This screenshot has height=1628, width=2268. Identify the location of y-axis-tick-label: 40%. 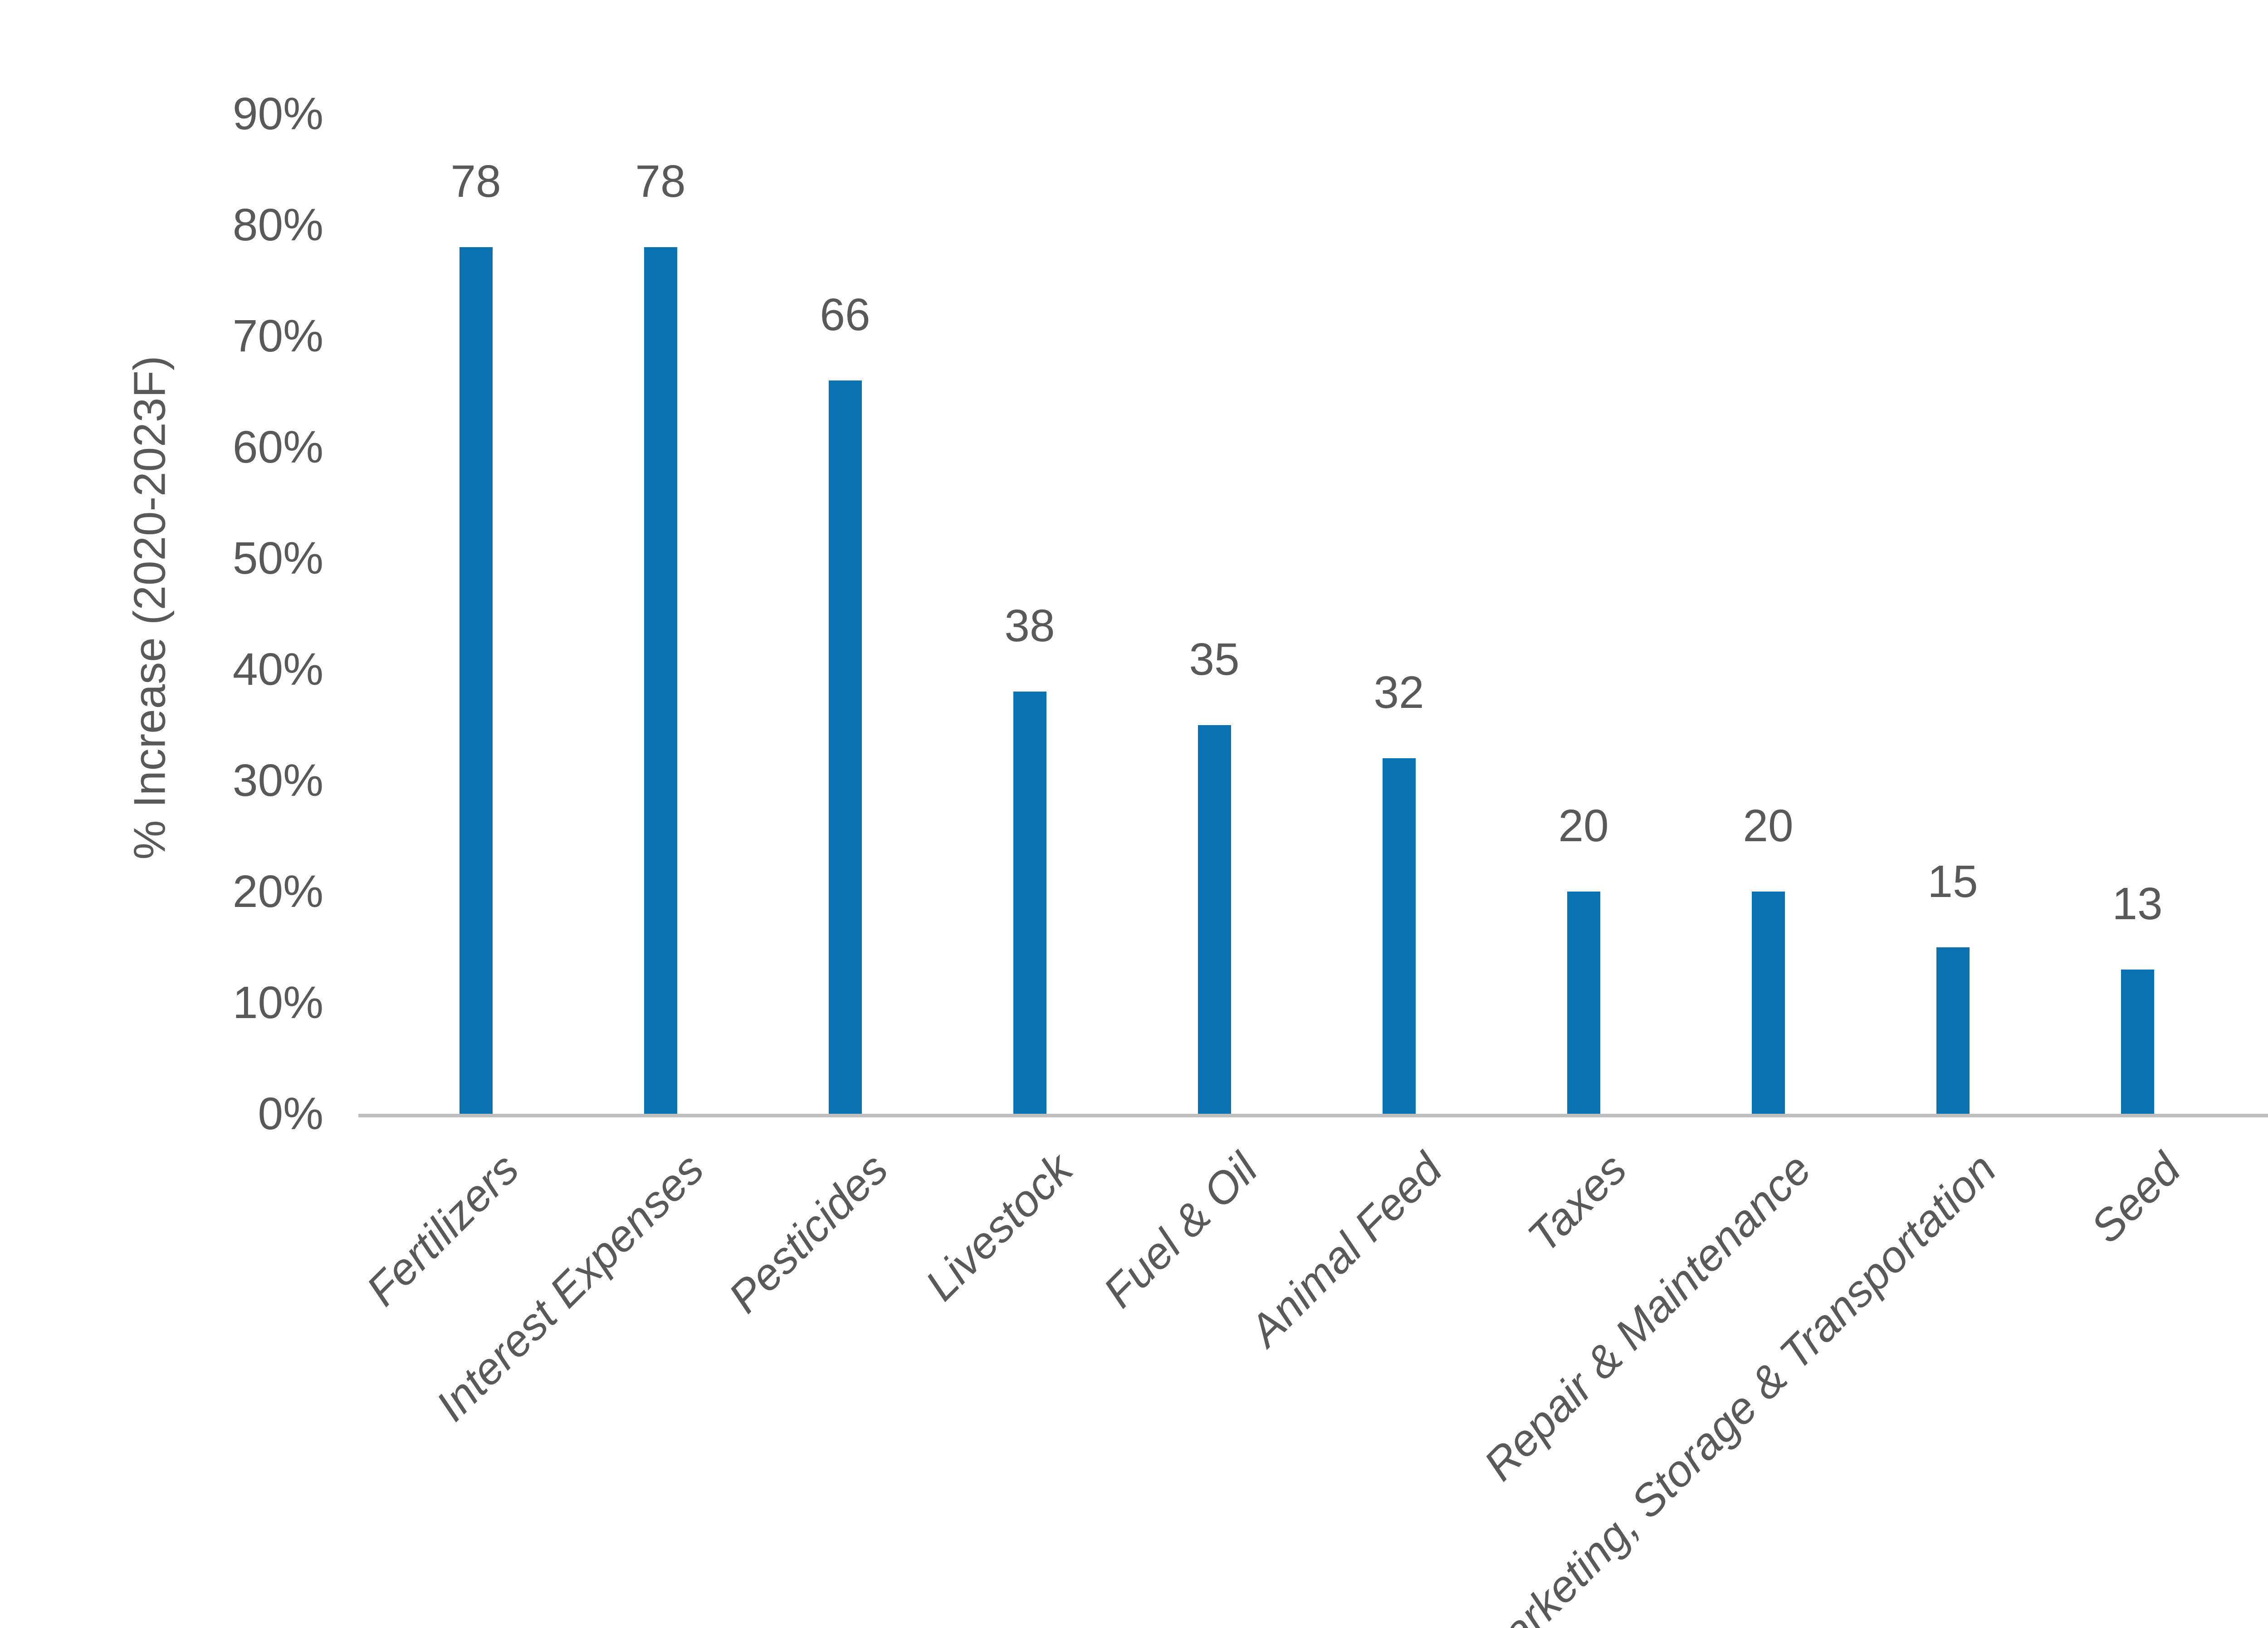
(277, 669).